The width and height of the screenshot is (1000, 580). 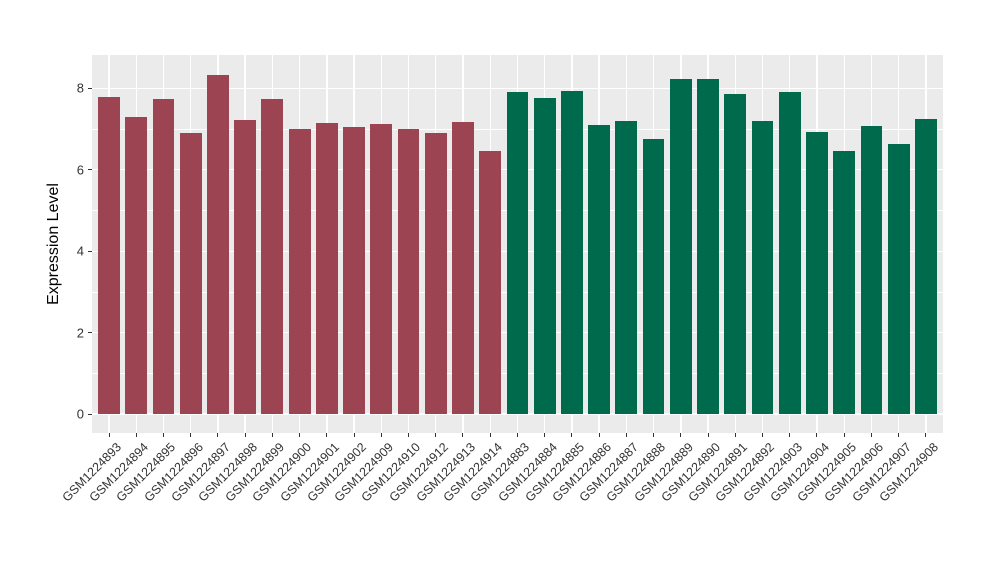 What do you see at coordinates (80, 414) in the screenshot?
I see `y-tick-label: 0` at bounding box center [80, 414].